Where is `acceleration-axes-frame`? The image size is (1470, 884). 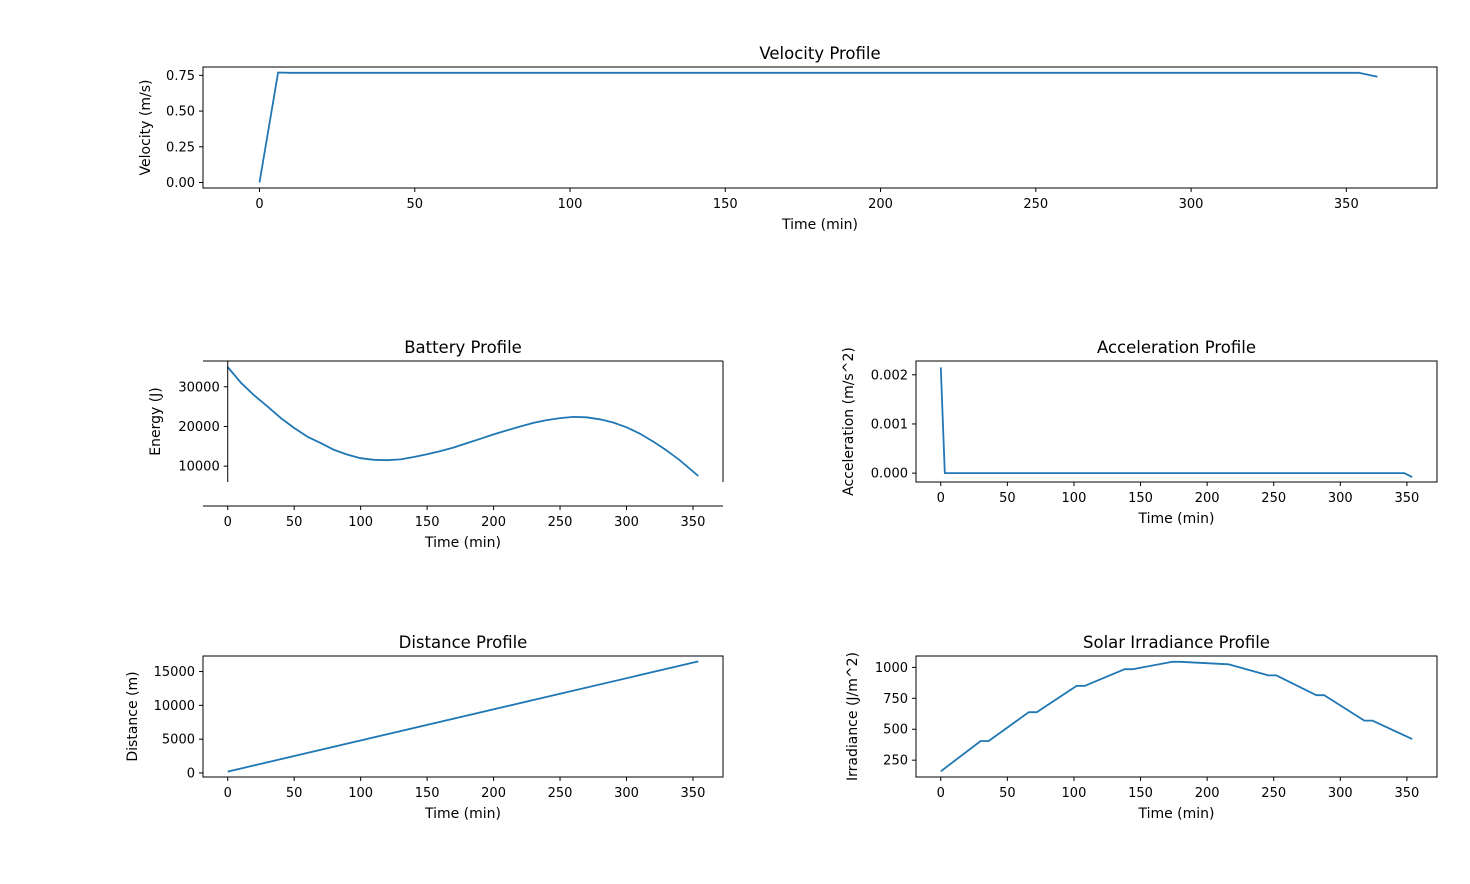 acceleration-axes-frame is located at coordinates (1176, 421).